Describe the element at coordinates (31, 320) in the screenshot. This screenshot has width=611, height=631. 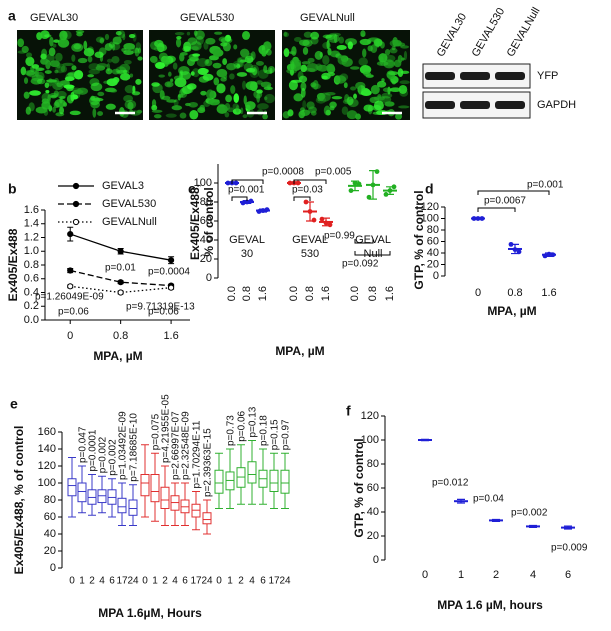
I see `y-tick-label: 0.0` at that location.